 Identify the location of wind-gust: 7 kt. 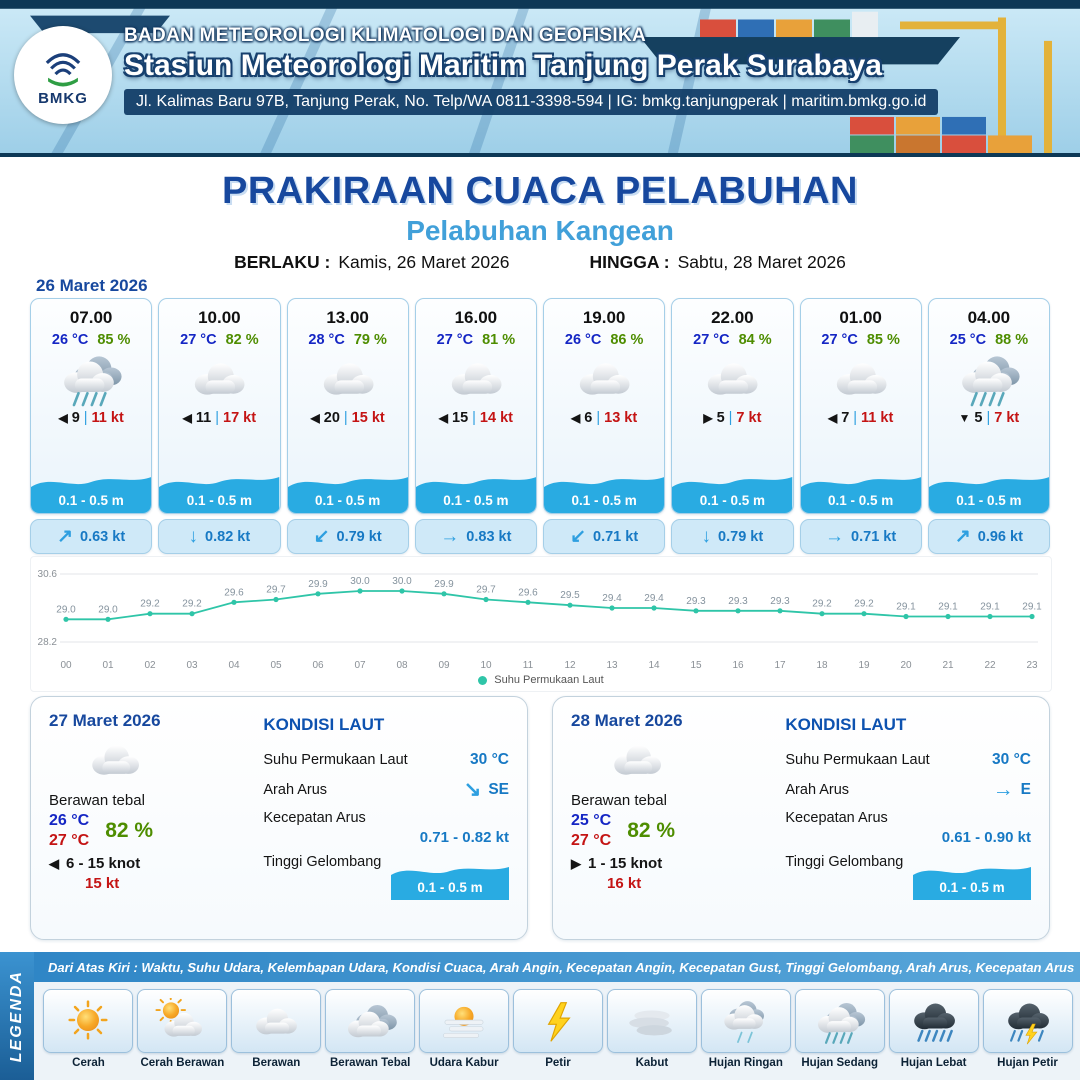
(749, 418).